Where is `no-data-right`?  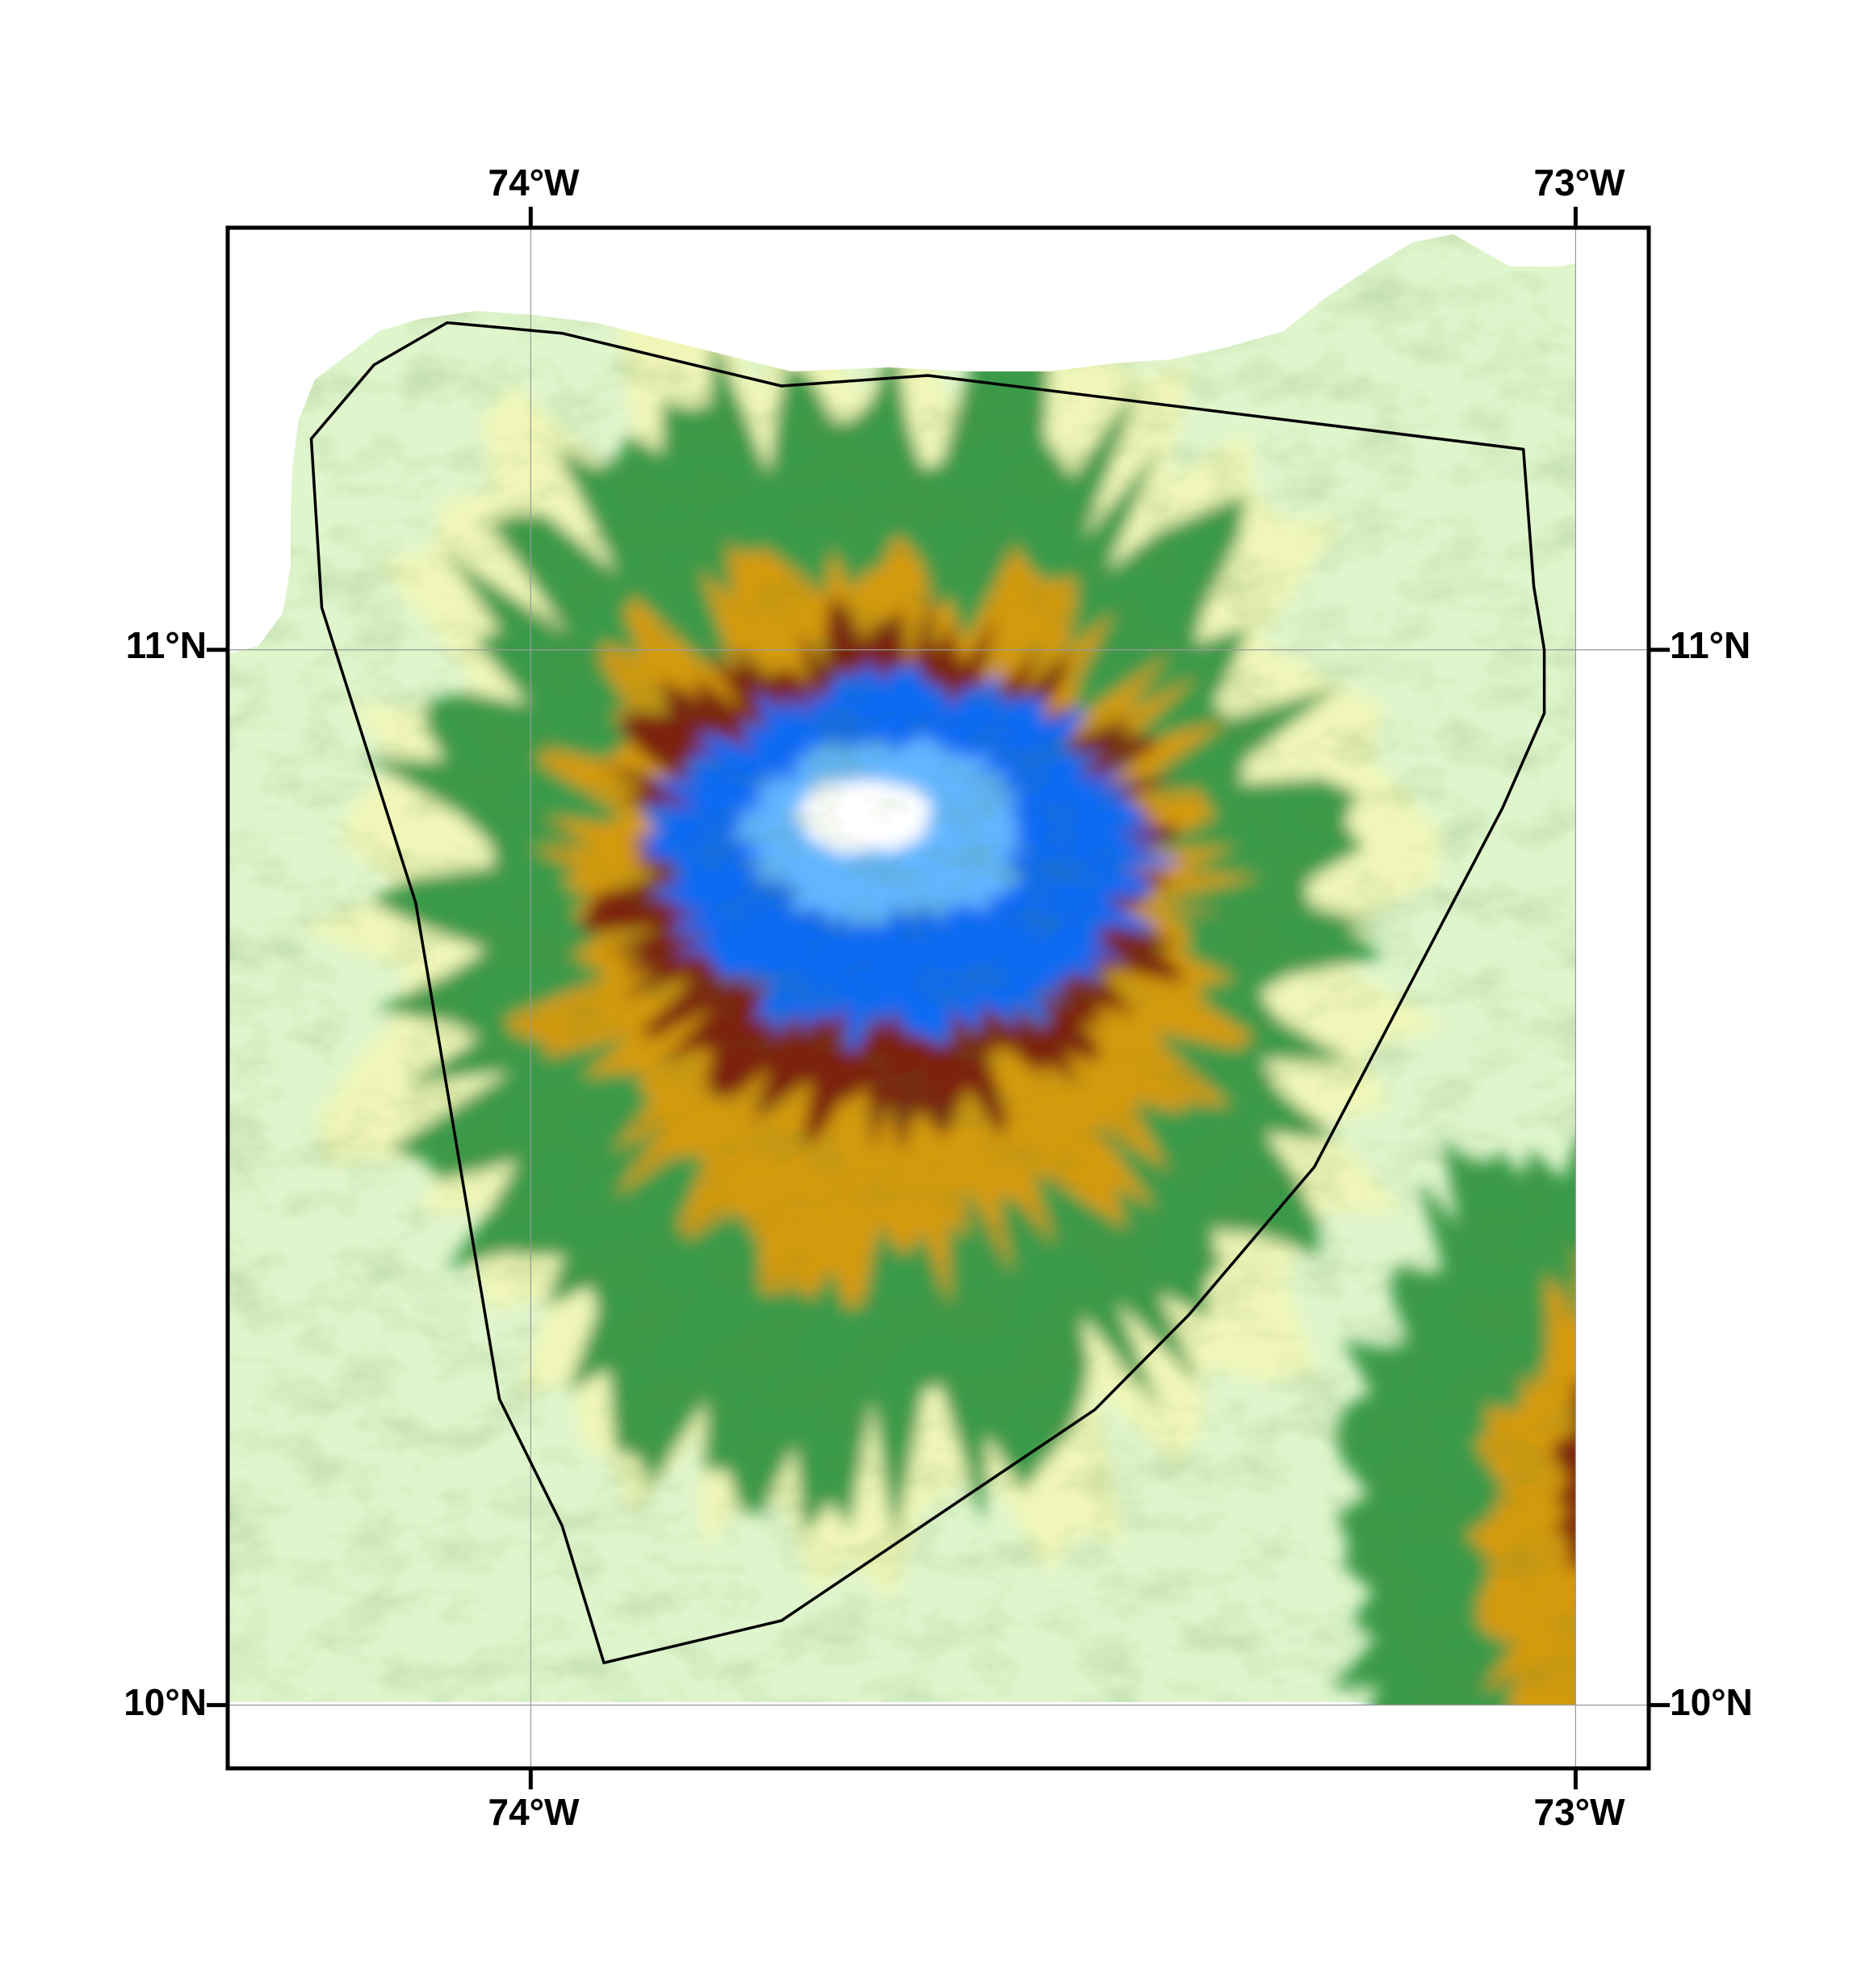
no-data-right is located at coordinates (1612, 998).